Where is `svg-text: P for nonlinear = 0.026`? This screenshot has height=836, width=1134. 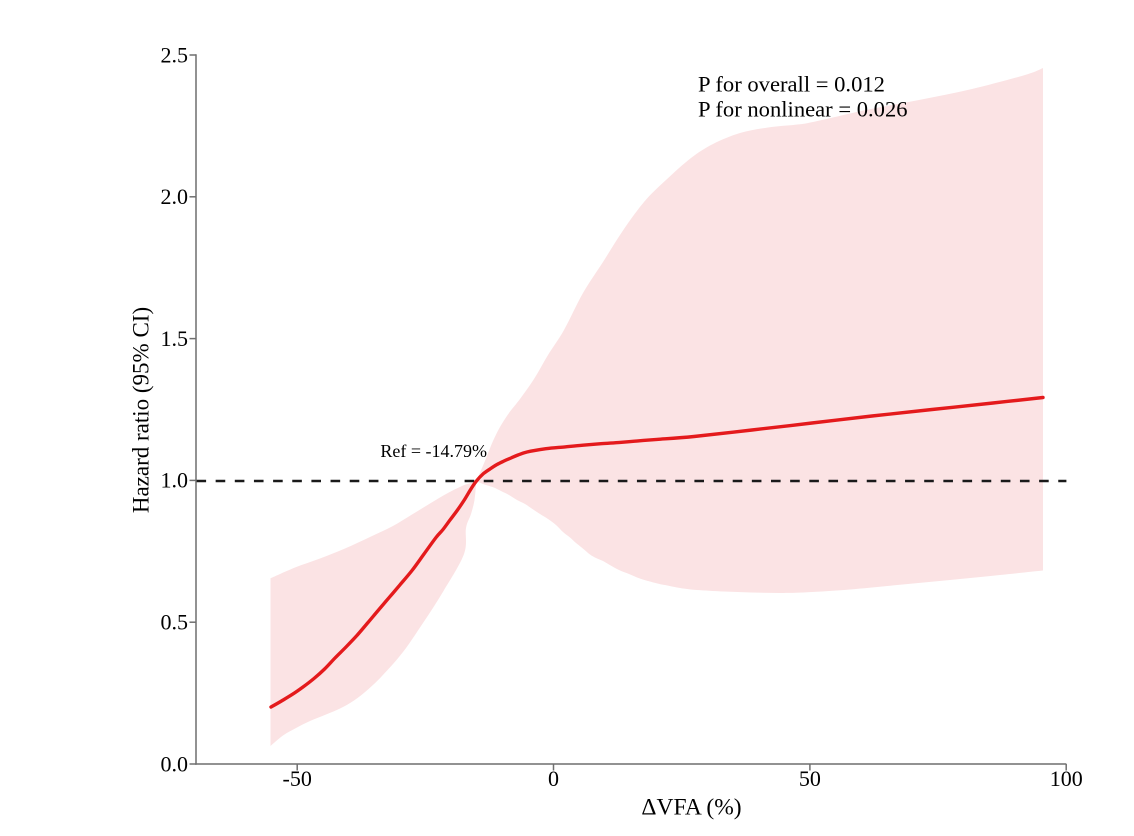 svg-text: P for nonlinear = 0.026 is located at coordinates (803, 109).